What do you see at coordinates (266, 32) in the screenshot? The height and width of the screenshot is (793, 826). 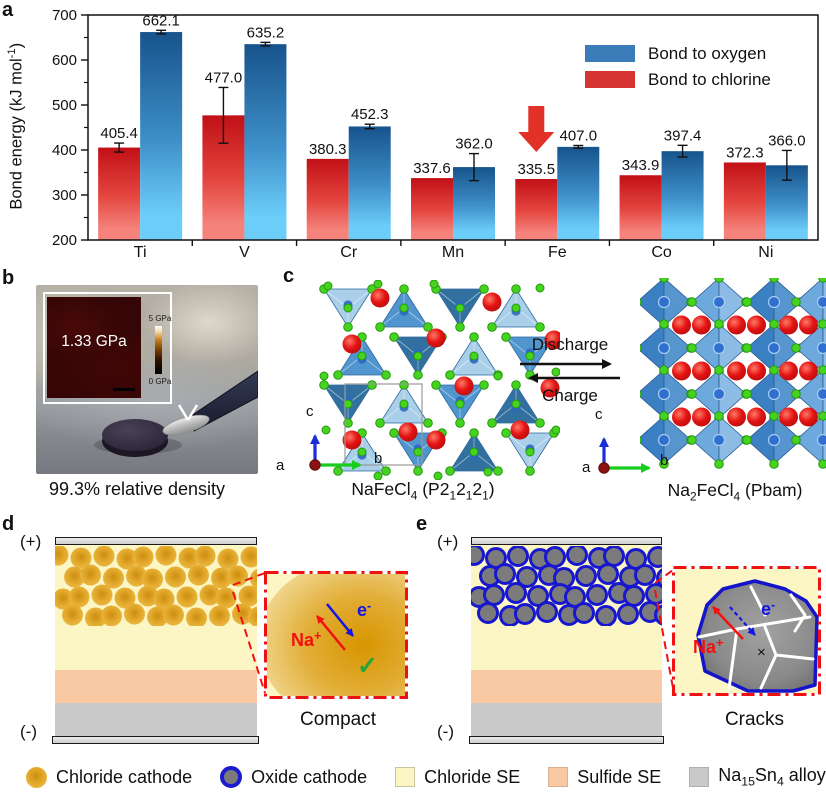 I see `value-label-V-1: 635.2` at bounding box center [266, 32].